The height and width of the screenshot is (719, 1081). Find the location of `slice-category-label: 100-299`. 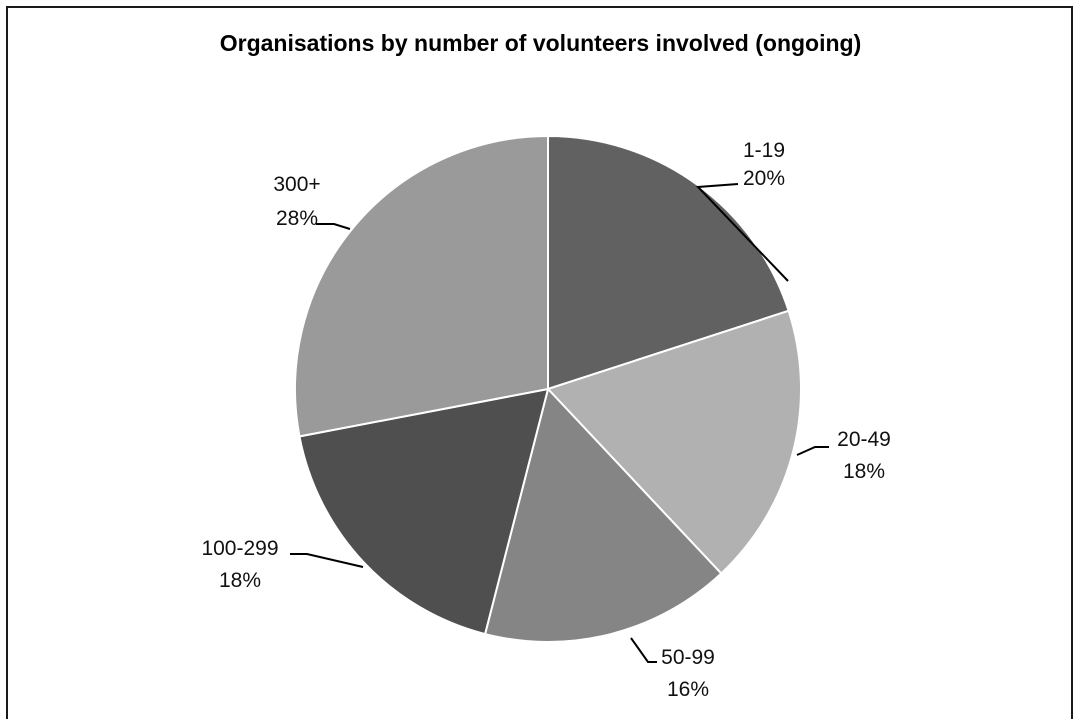

slice-category-label: 100-299 is located at coordinates (239, 548).